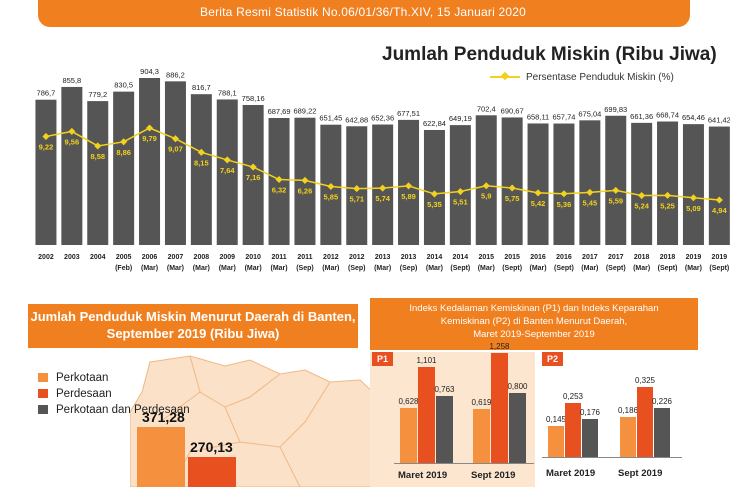 The image size is (730, 487). Describe the element at coordinates (82, 377) in the screenshot. I see `legend-label: Perkotaan` at that location.